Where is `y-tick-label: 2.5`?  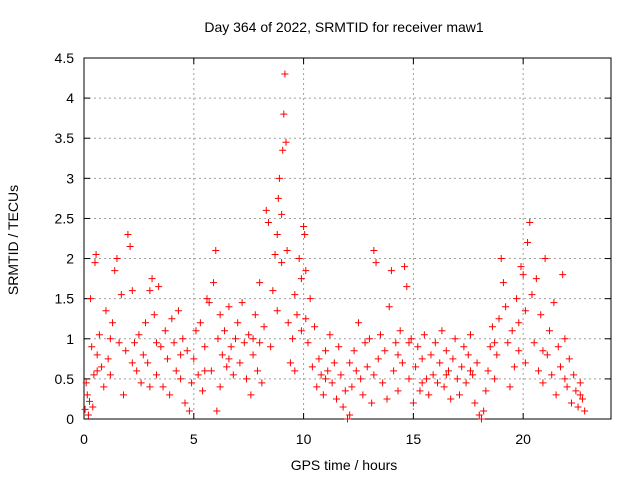
y-tick-label: 2.5 is located at coordinates (65, 218).